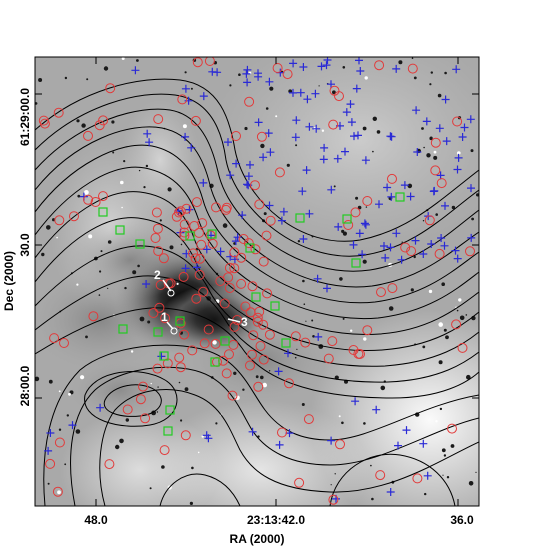 The image size is (538, 558). I want to click on source-annotations: 2 1 3, so click(201, 301).